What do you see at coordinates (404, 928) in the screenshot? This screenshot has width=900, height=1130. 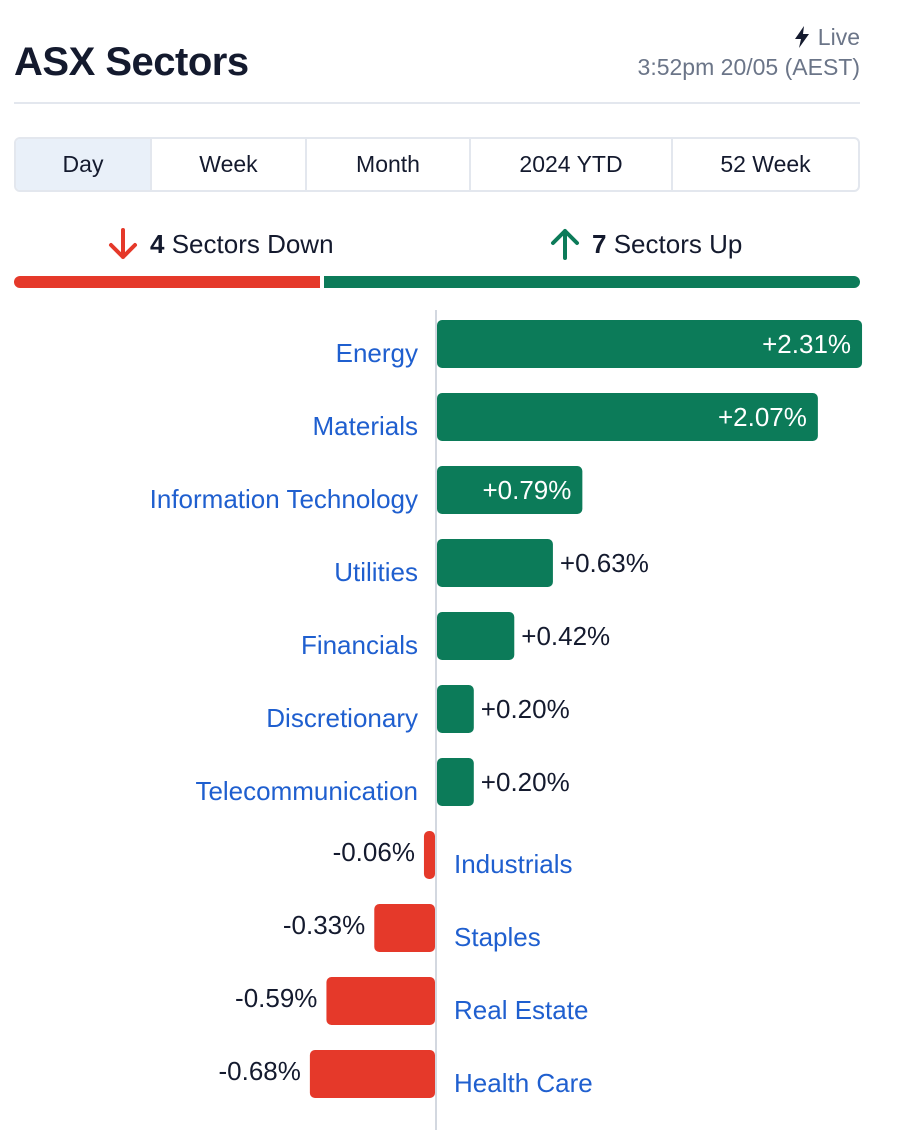 I see `bar-staples` at bounding box center [404, 928].